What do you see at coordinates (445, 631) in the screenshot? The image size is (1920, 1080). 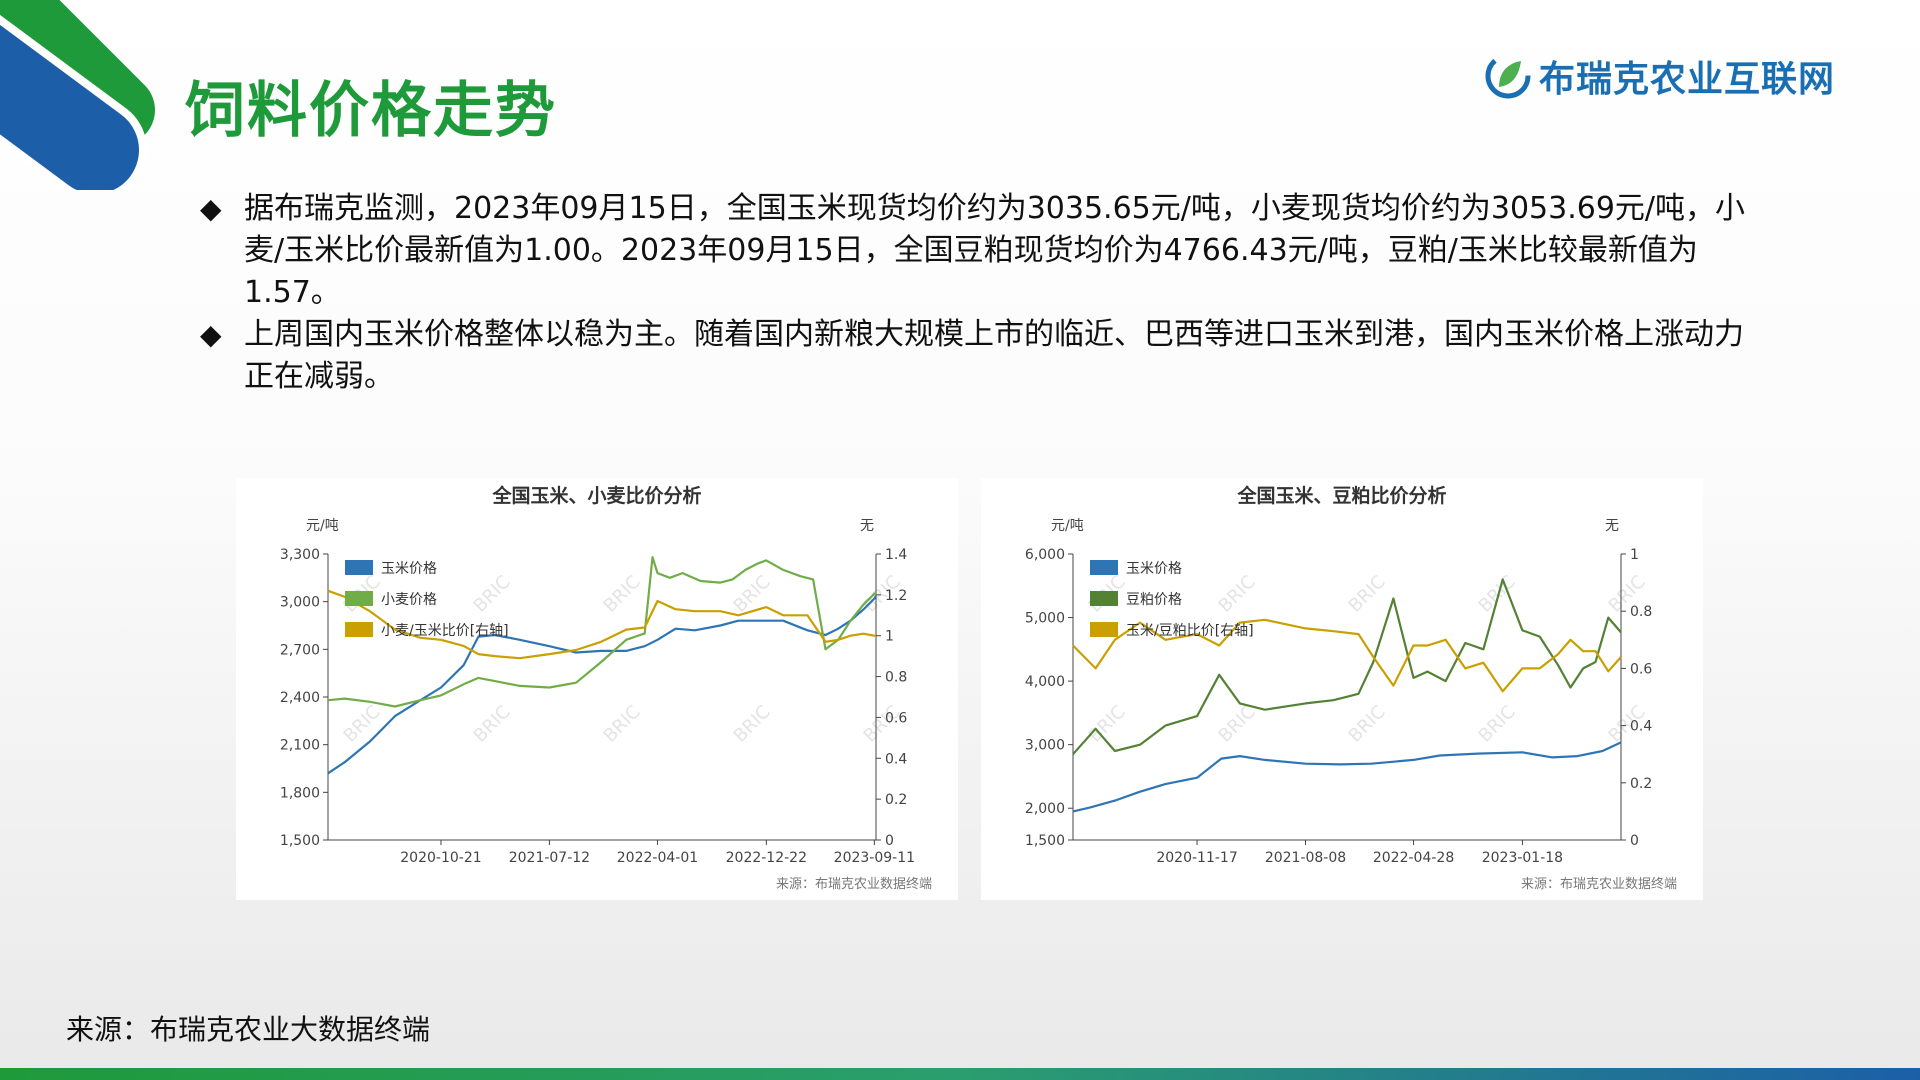 I see `legend-label-2: 小麦/玉米比价[右轴]` at bounding box center [445, 631].